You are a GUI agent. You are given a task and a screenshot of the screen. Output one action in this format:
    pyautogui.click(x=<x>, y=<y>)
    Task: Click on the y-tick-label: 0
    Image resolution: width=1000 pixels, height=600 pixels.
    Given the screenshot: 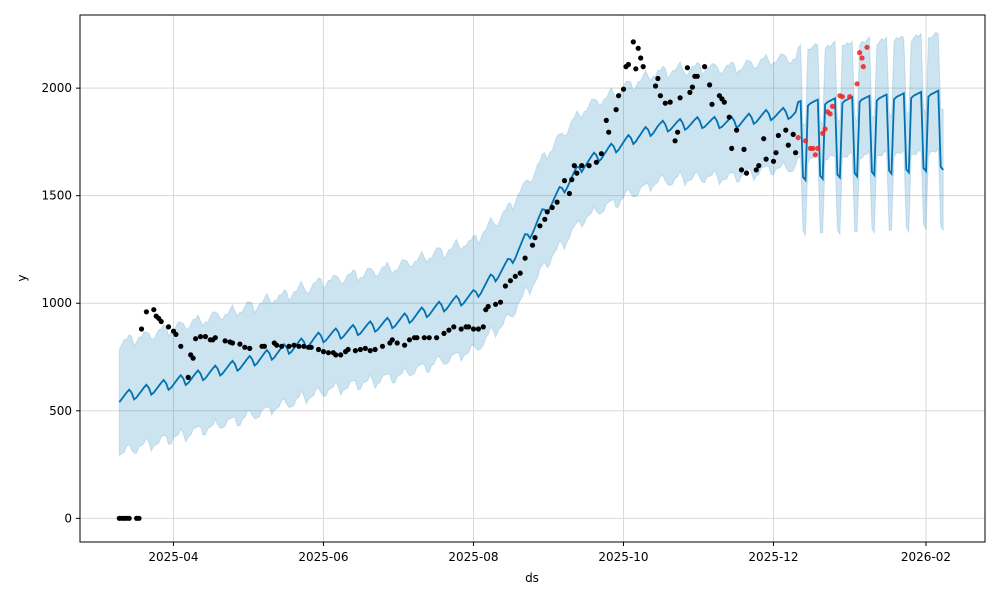 What is the action you would take?
    pyautogui.click(x=68, y=518)
    